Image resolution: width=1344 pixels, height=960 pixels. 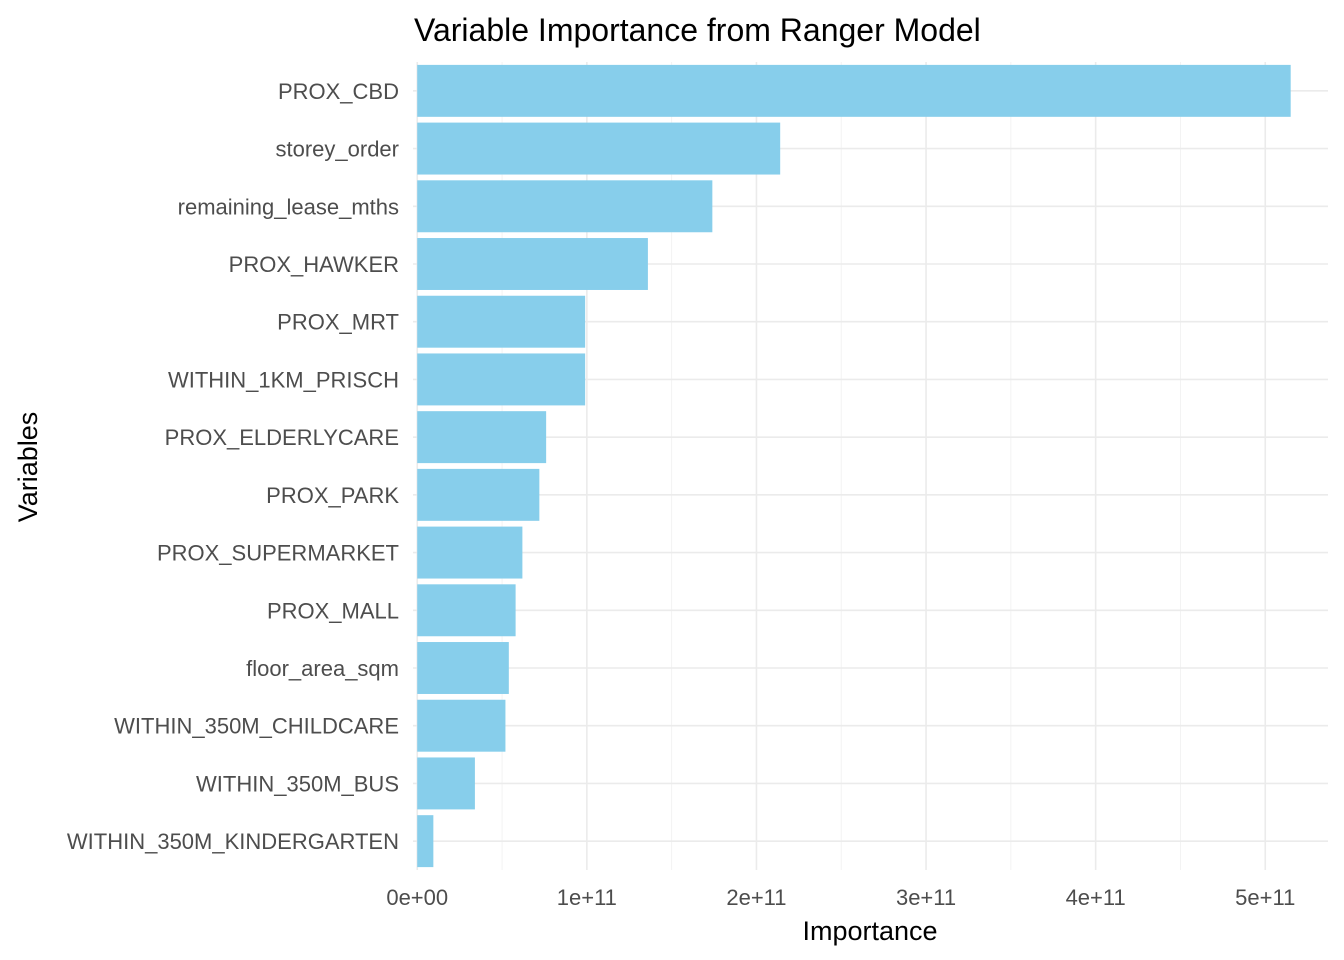 What do you see at coordinates (1096, 897) in the screenshot?
I see `x-tick-label: 4e+11` at bounding box center [1096, 897].